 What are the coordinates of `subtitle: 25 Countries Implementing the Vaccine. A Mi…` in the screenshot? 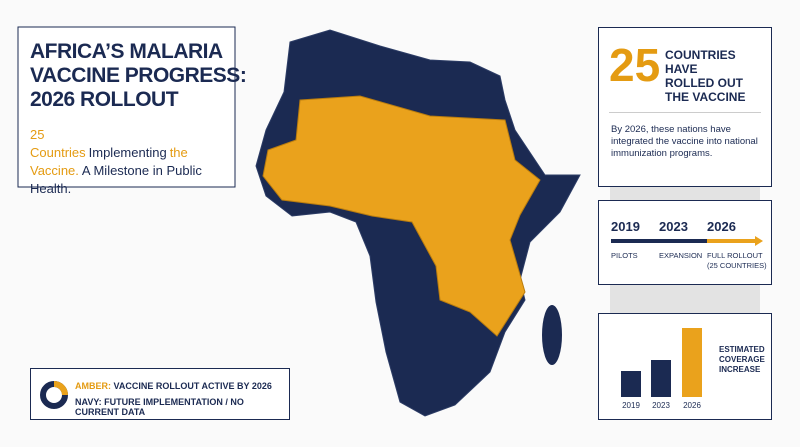 It's located at (117, 162).